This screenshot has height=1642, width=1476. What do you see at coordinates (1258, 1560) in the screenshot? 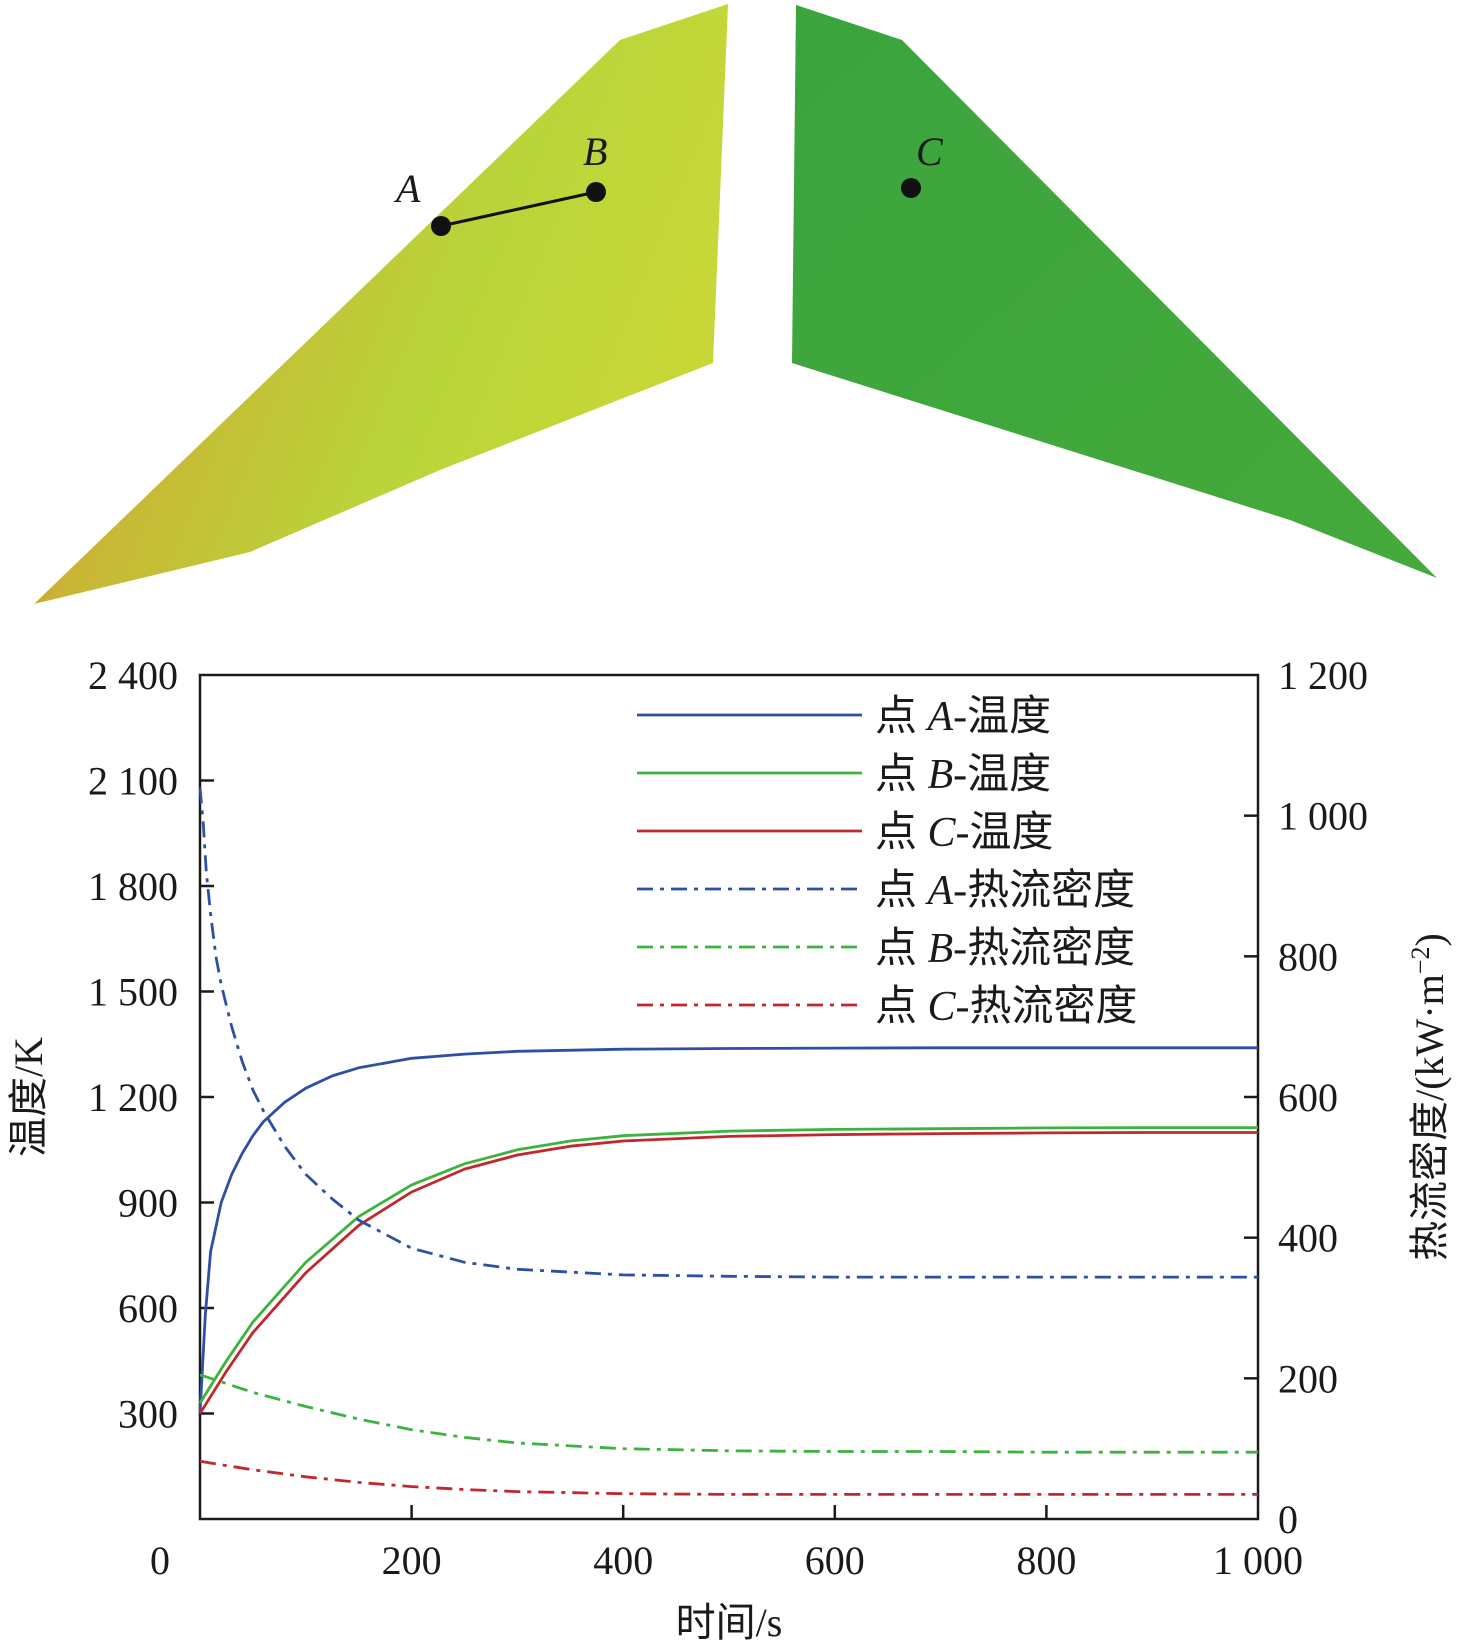
I see `x-tick-label: 1 000` at bounding box center [1258, 1560].